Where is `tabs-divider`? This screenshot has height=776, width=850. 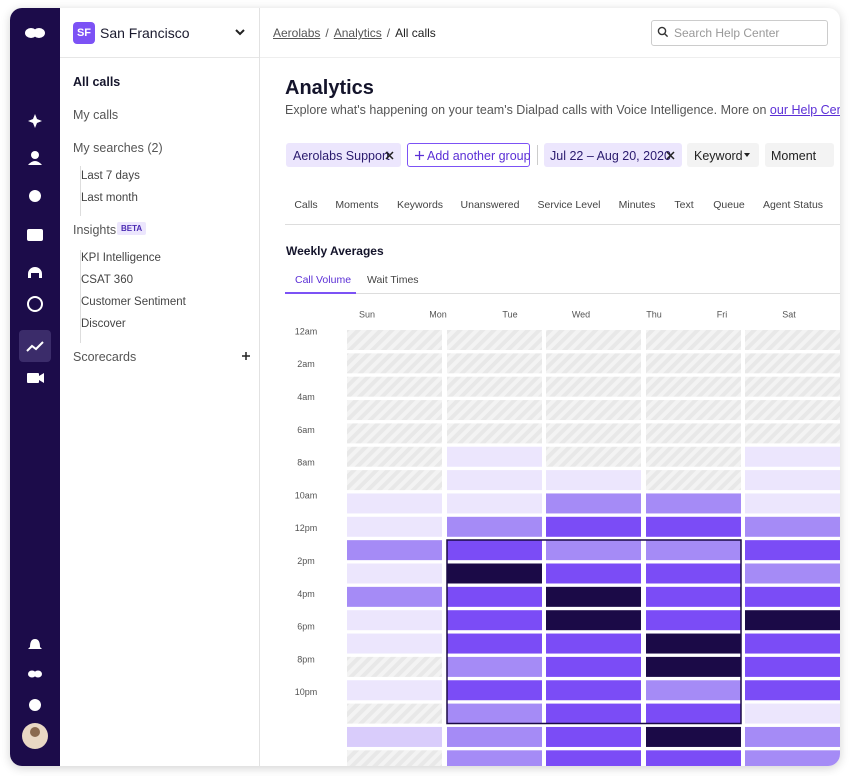 tabs-divider is located at coordinates (562, 224).